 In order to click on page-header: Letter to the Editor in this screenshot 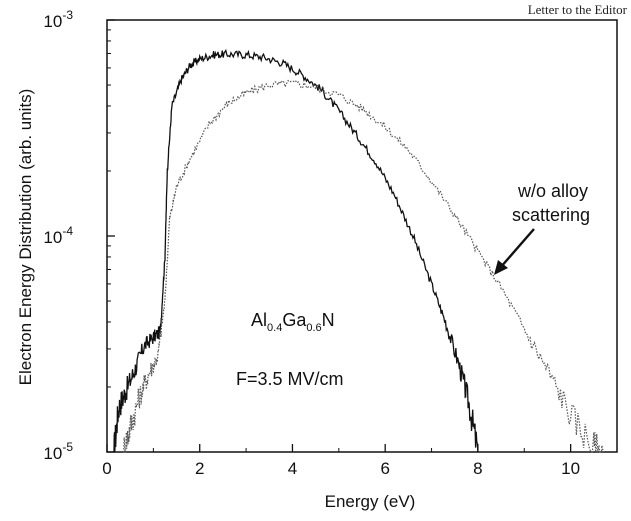, I will do `click(577, 9)`.